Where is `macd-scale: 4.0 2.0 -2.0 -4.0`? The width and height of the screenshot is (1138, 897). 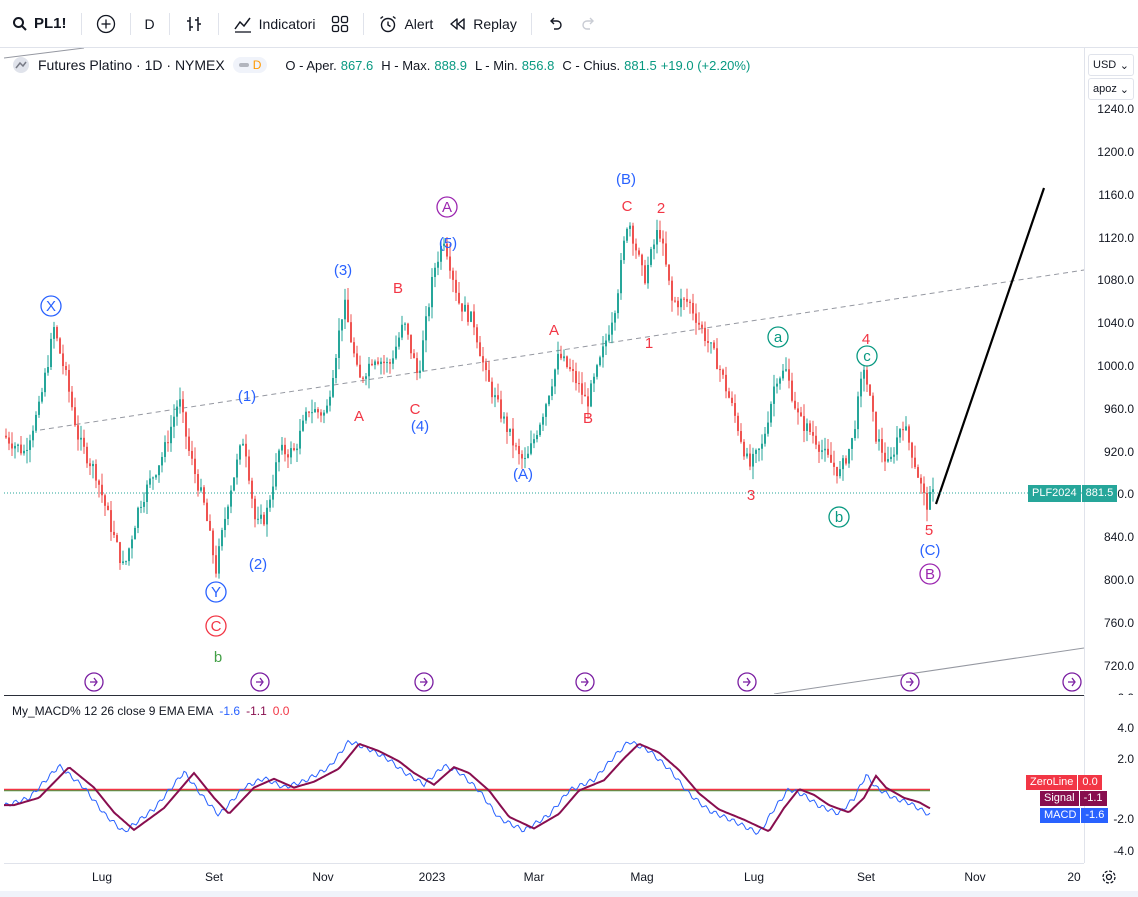
macd-scale: 4.0 2.0 -2.0 -4.0 is located at coordinates (1111, 779).